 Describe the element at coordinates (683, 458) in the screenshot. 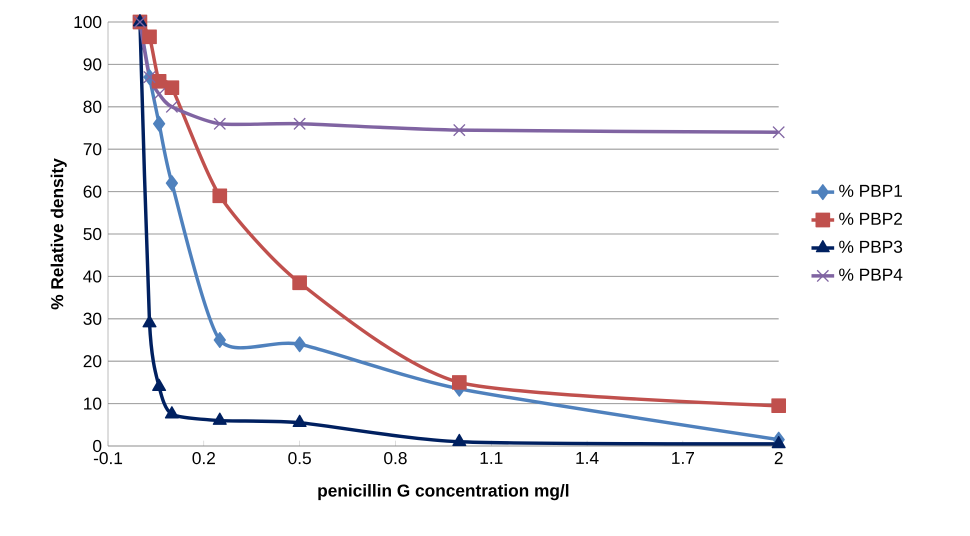

I see `x-tick-label: 1.7` at that location.